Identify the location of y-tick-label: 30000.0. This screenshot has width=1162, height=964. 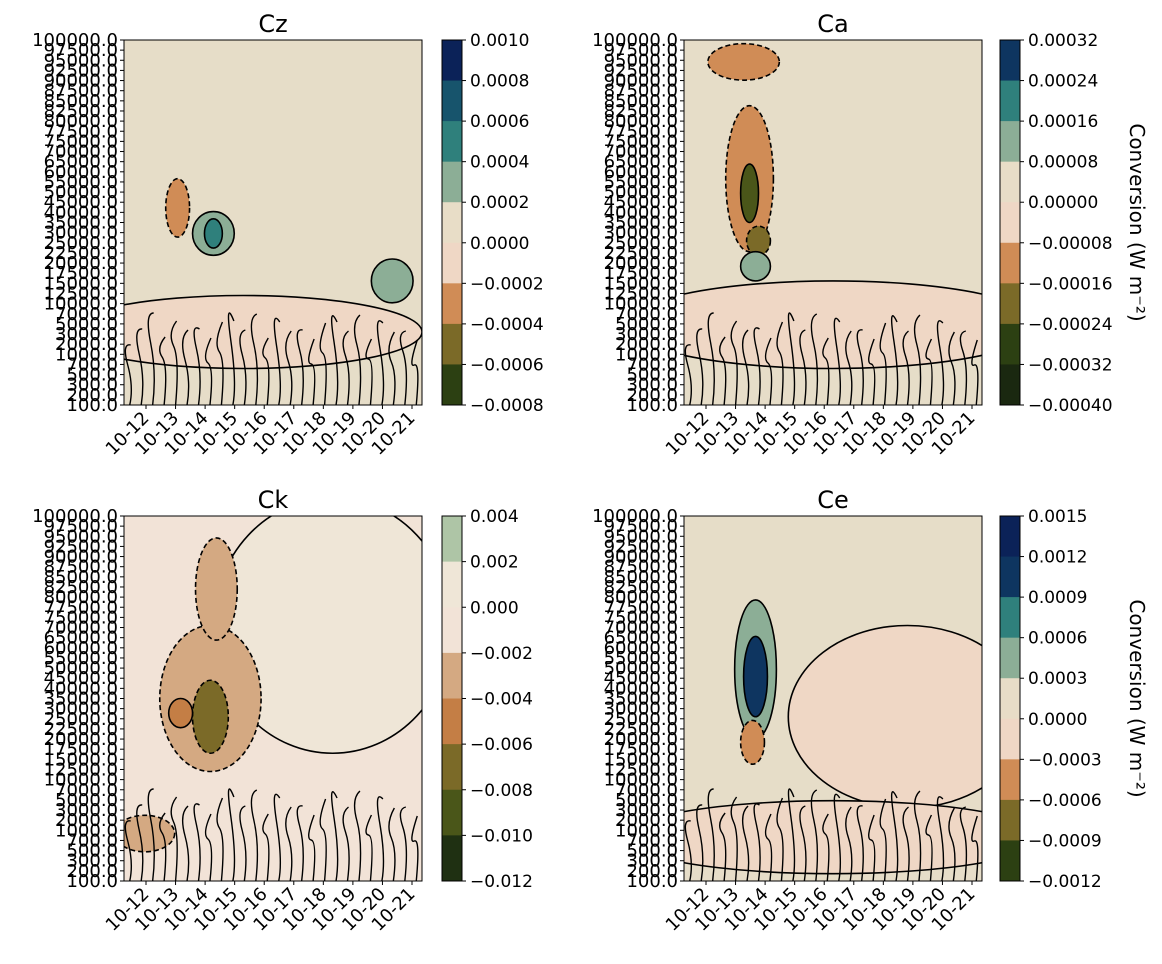
(641, 233).